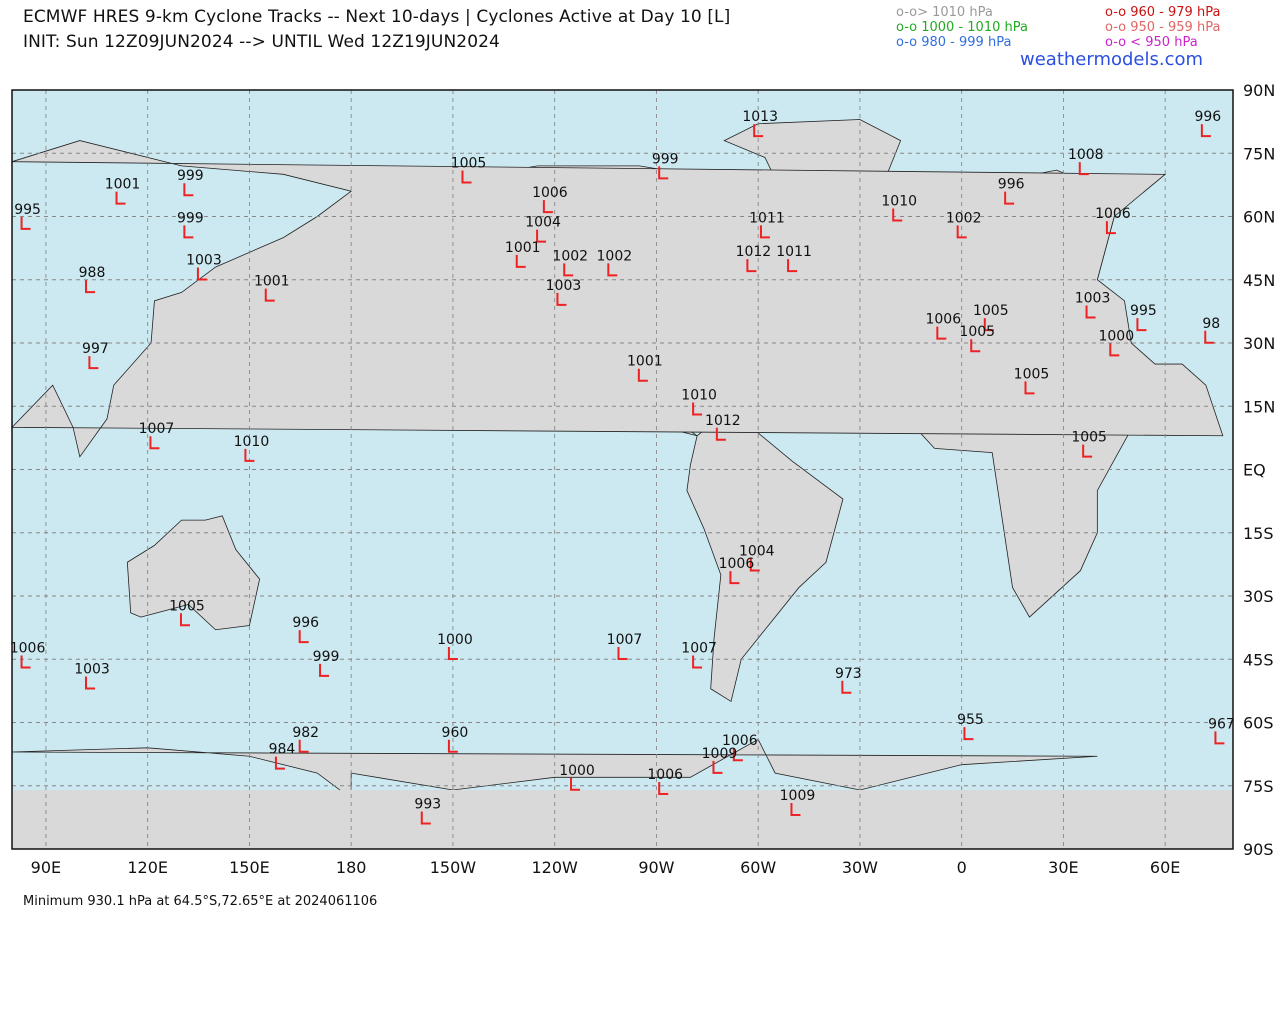 This screenshot has height=1024, width=1280. I want to click on lon-tick-label: 180, so click(351, 867).